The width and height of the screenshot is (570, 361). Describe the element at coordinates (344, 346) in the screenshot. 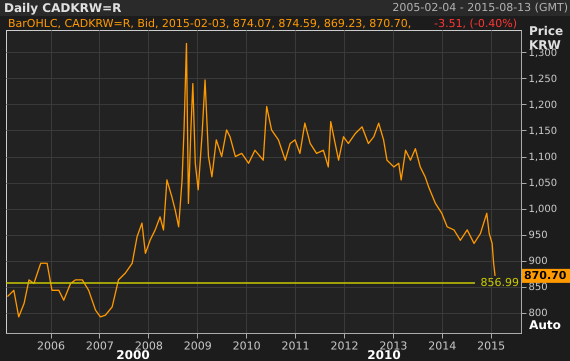

I see `x-tick-label: 2012` at that location.